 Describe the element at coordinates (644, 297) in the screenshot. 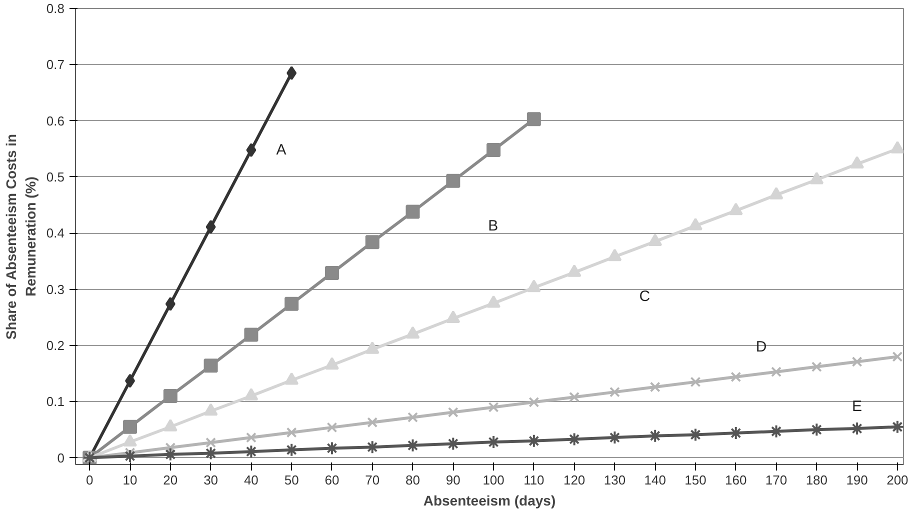

I see `text: C` at that location.